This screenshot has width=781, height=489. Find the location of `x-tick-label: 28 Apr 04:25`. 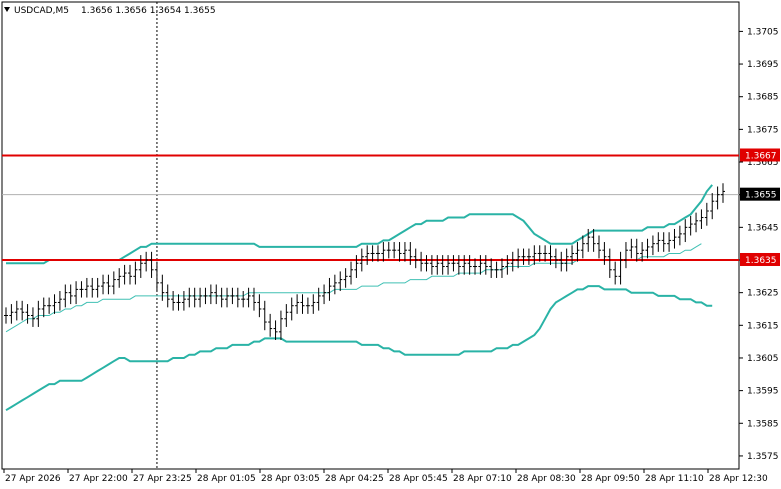

x-tick-label: 28 Apr 04:25 is located at coordinates (354, 479).